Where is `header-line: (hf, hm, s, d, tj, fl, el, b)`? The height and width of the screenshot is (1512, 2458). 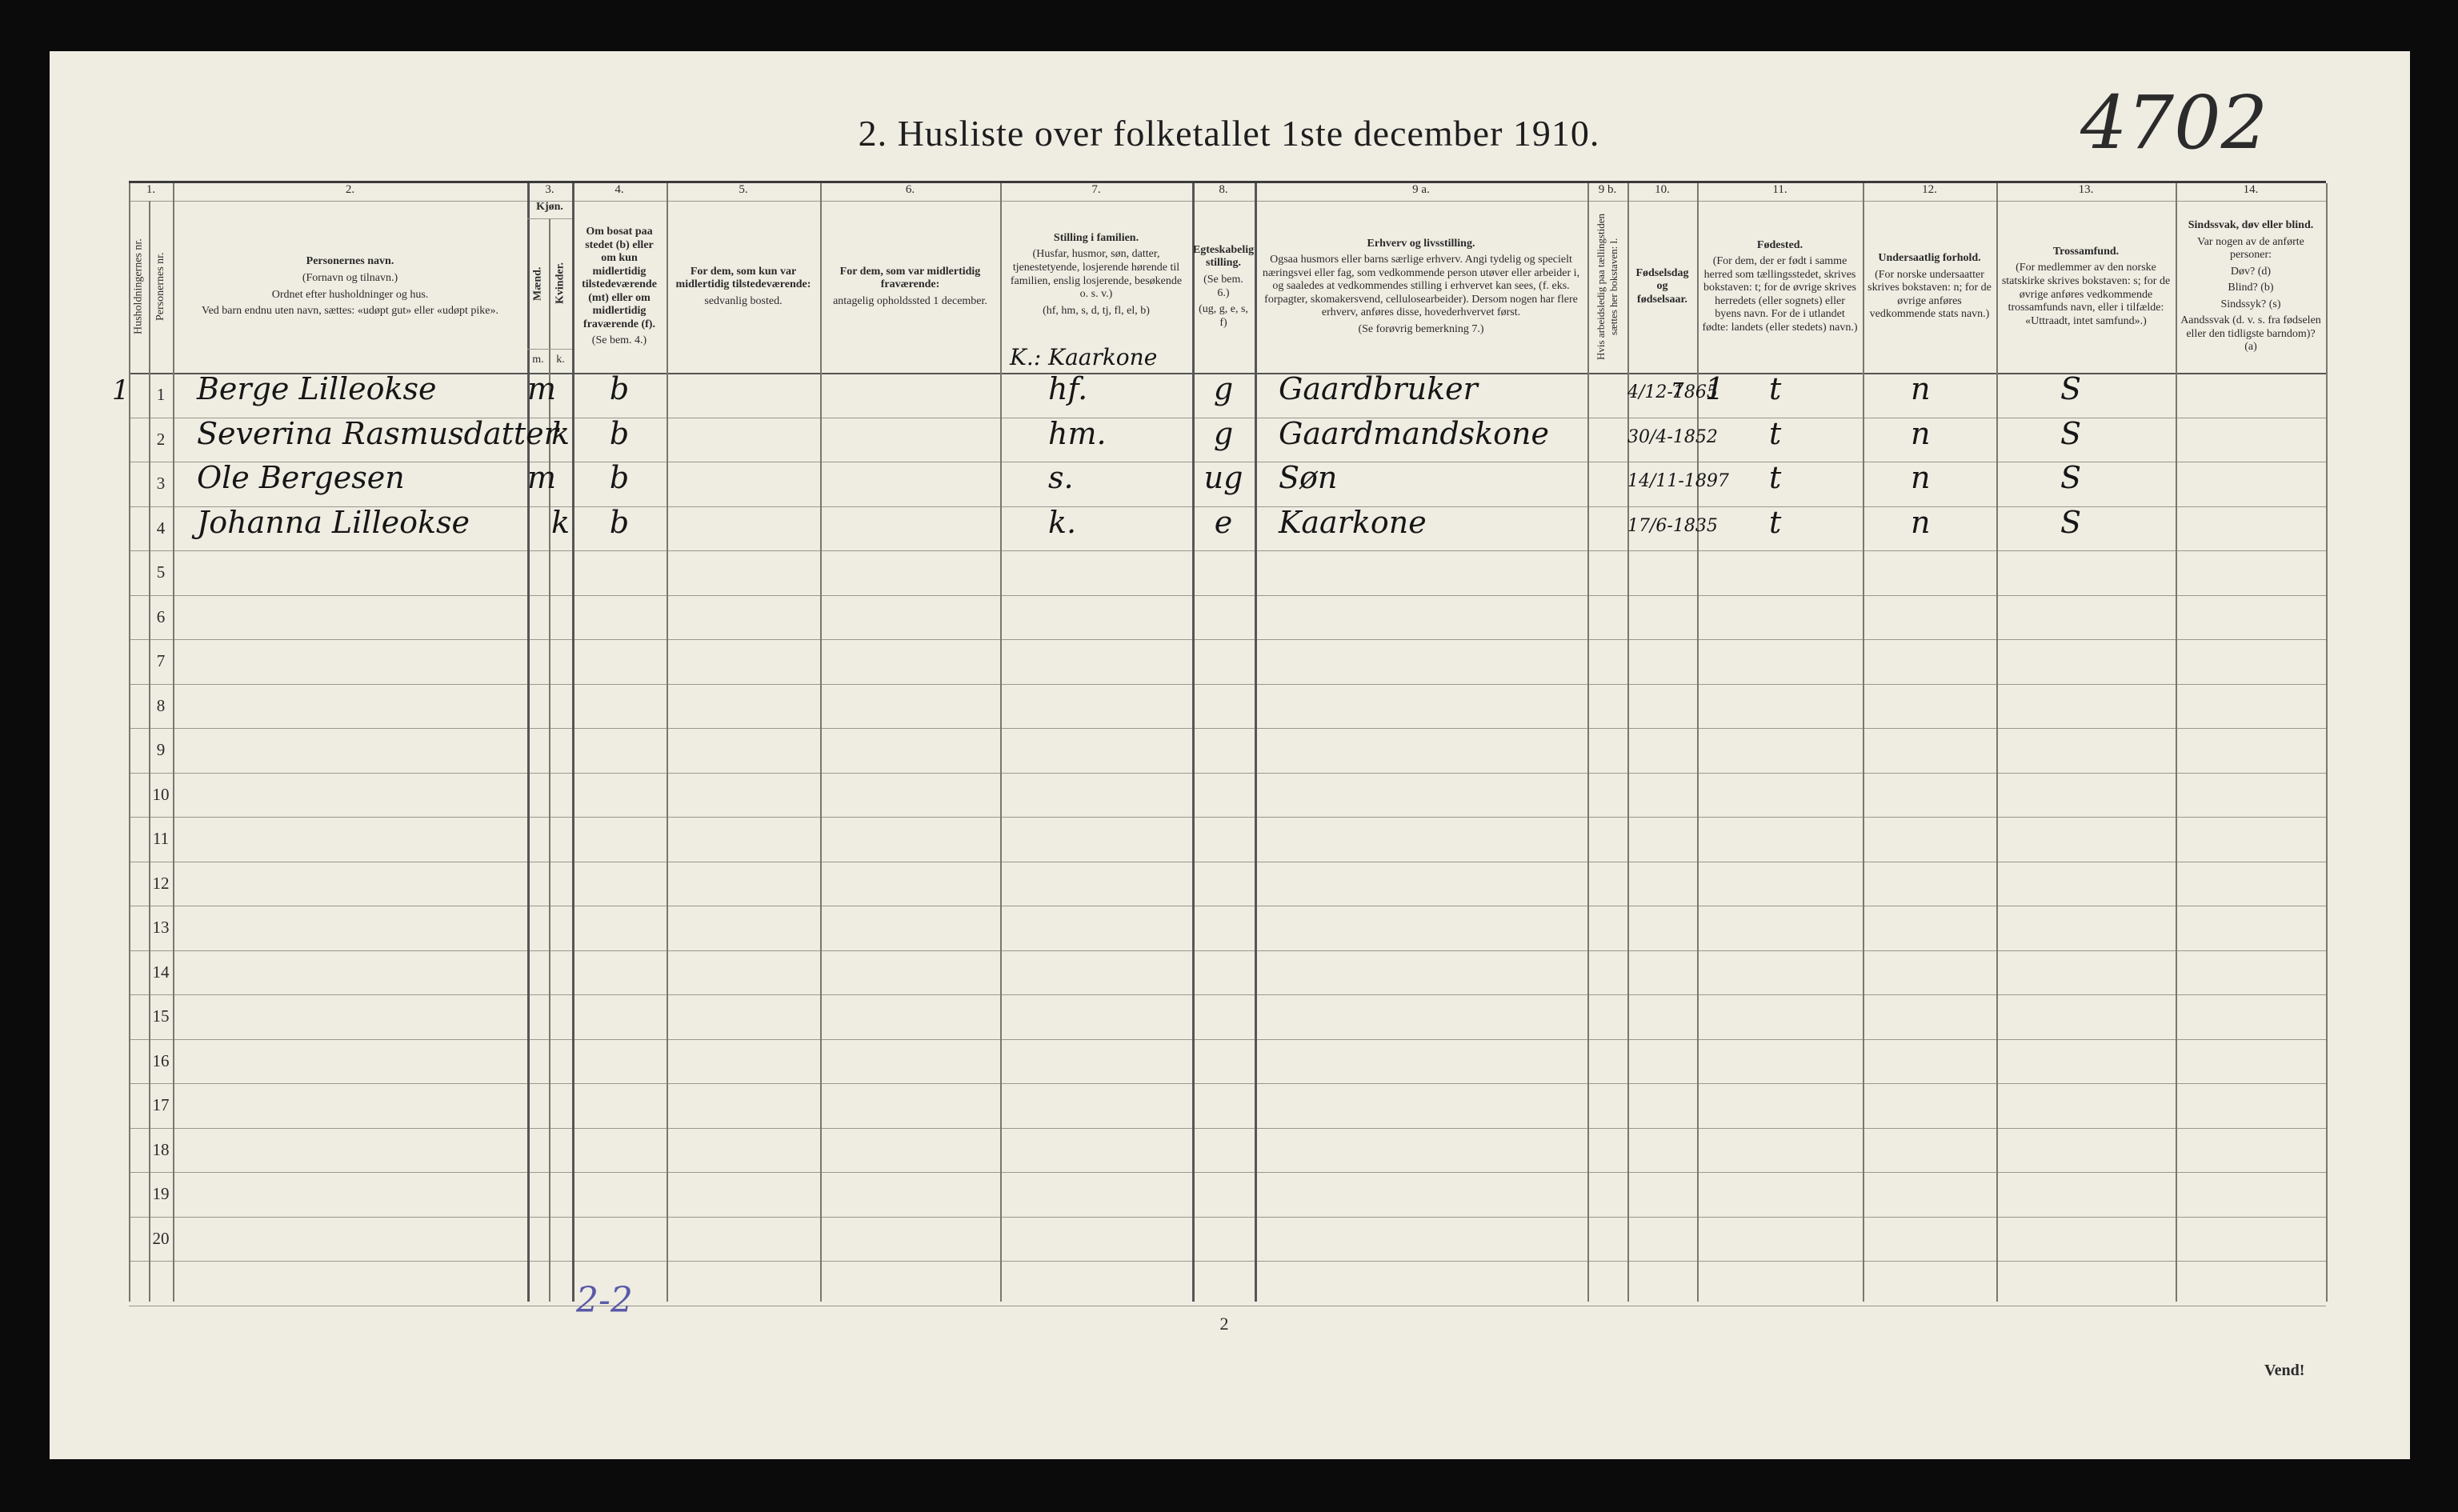 header-line: (hf, hm, s, d, tj, fl, el, b) is located at coordinates (1096, 310).